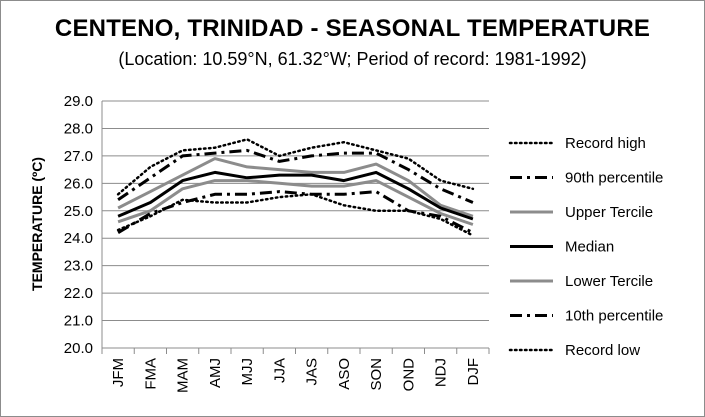  Describe the element at coordinates (118, 372) in the screenshot. I see `x-tick-label: JFM` at that location.